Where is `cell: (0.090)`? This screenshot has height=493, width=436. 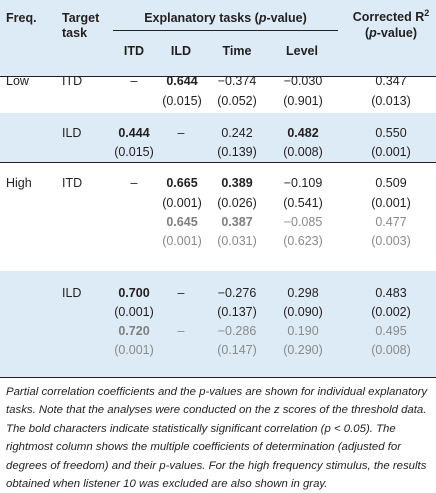 cell: (0.090) is located at coordinates (303, 312).